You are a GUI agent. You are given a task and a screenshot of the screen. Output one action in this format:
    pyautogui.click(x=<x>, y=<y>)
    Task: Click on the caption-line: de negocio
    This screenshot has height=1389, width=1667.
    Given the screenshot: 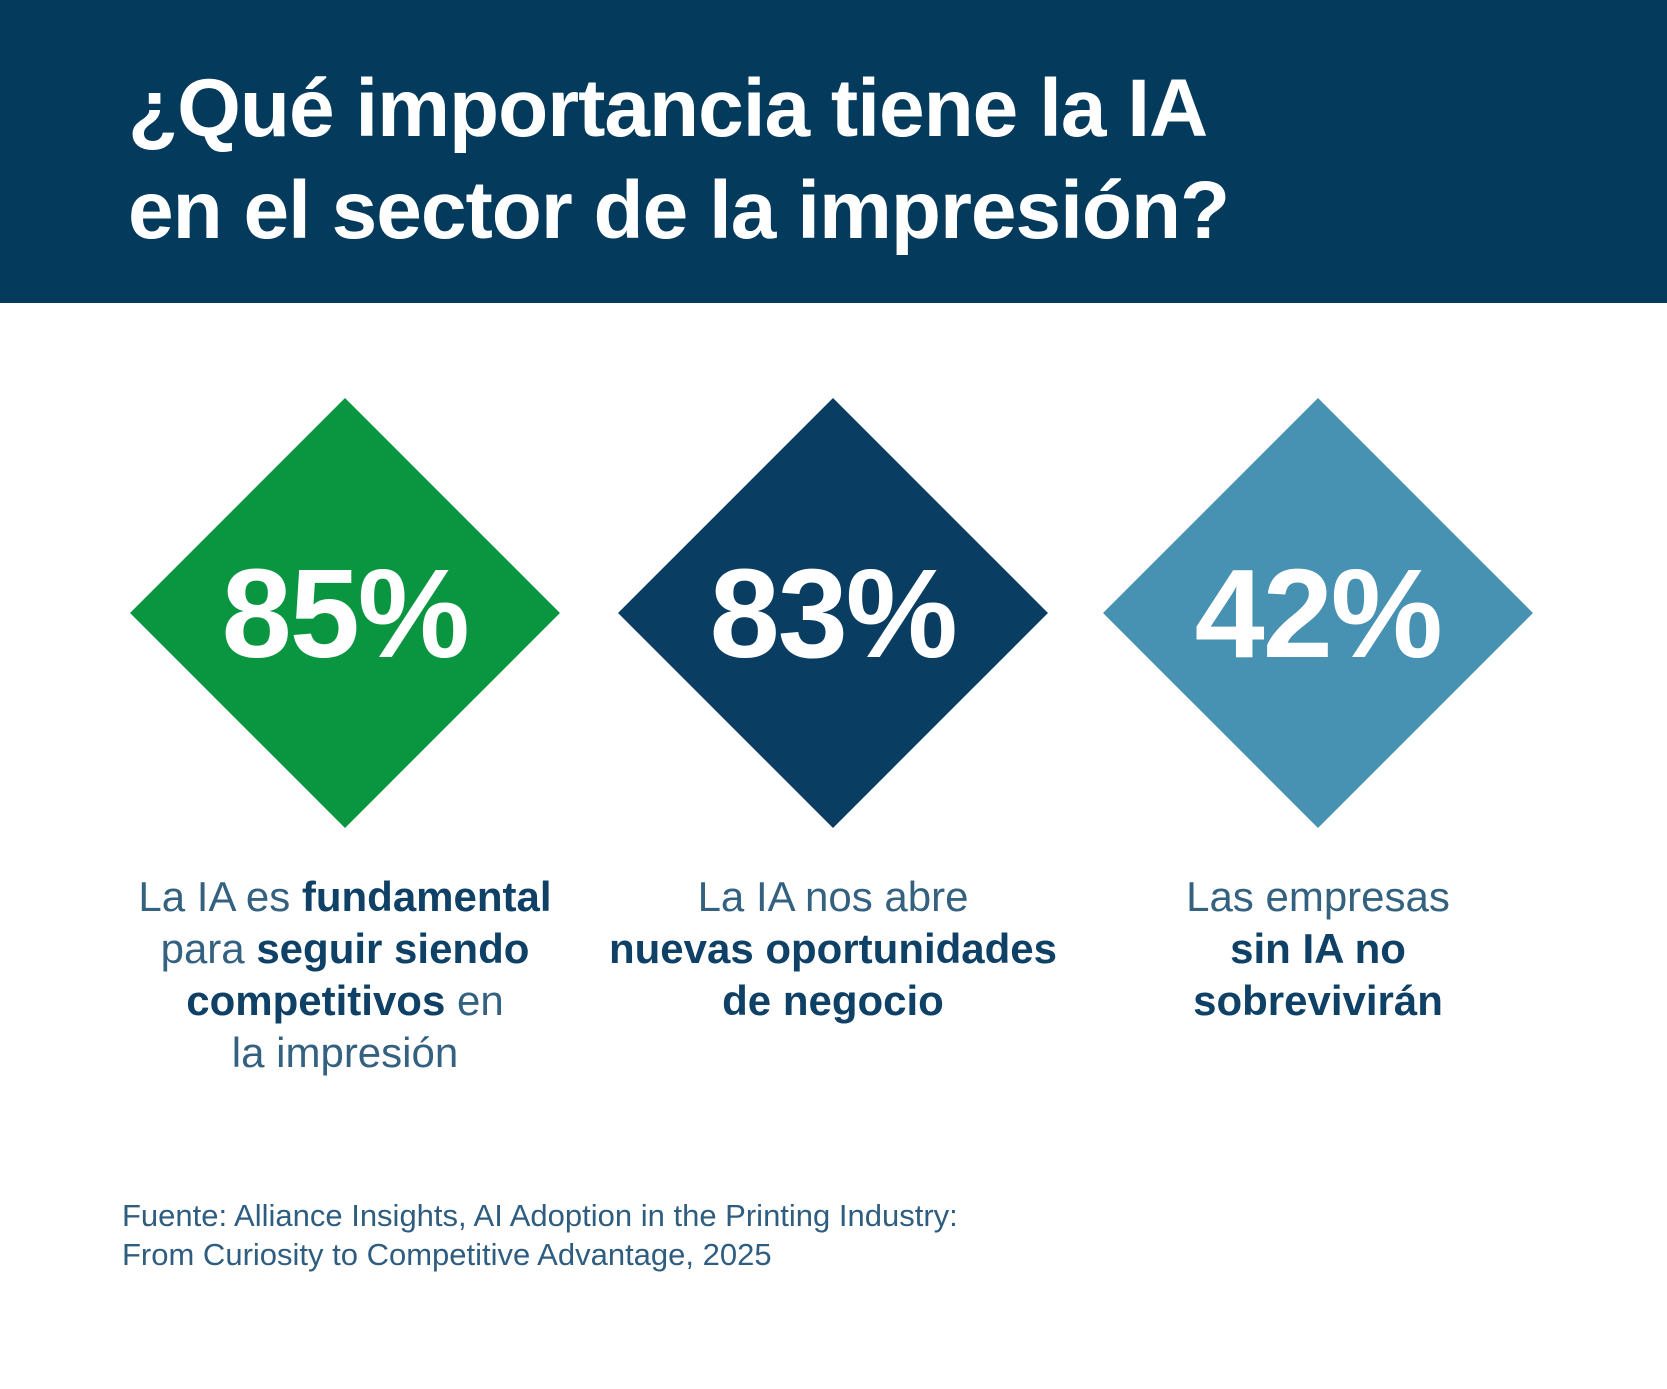 What is the action you would take?
    pyautogui.click(x=833, y=1001)
    